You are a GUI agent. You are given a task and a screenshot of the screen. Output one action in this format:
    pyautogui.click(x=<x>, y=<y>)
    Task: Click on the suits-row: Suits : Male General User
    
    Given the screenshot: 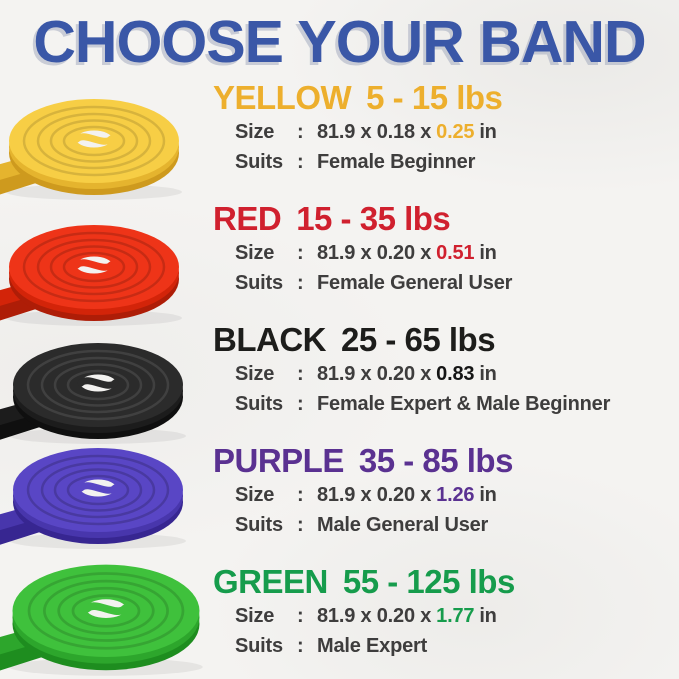 What is the action you would take?
    pyautogui.click(x=455, y=525)
    